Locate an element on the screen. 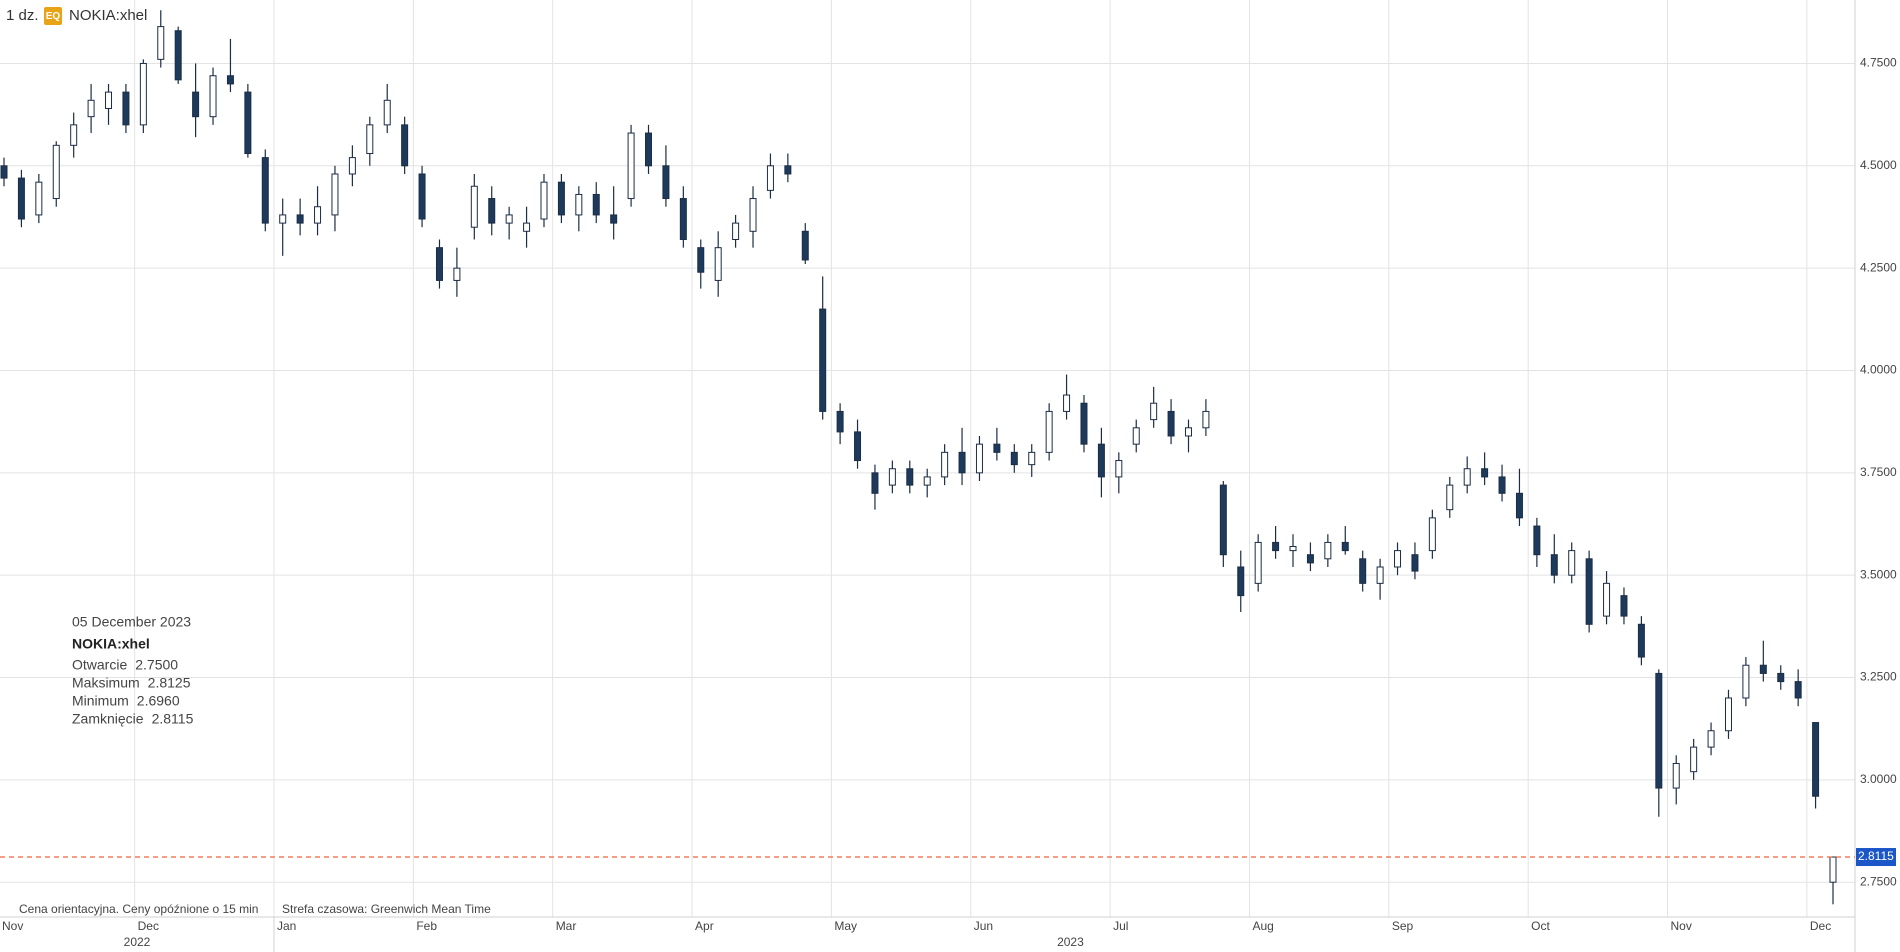 The image size is (1900, 952). year-label: 2022 is located at coordinates (137, 942).